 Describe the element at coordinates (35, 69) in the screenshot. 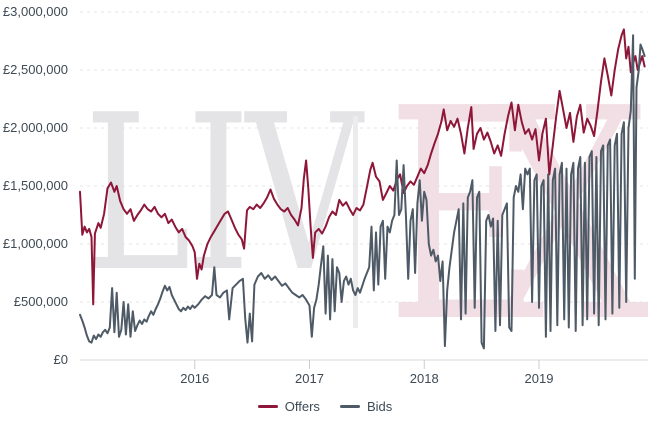

I see `y-axis-label: £2,500,000` at that location.